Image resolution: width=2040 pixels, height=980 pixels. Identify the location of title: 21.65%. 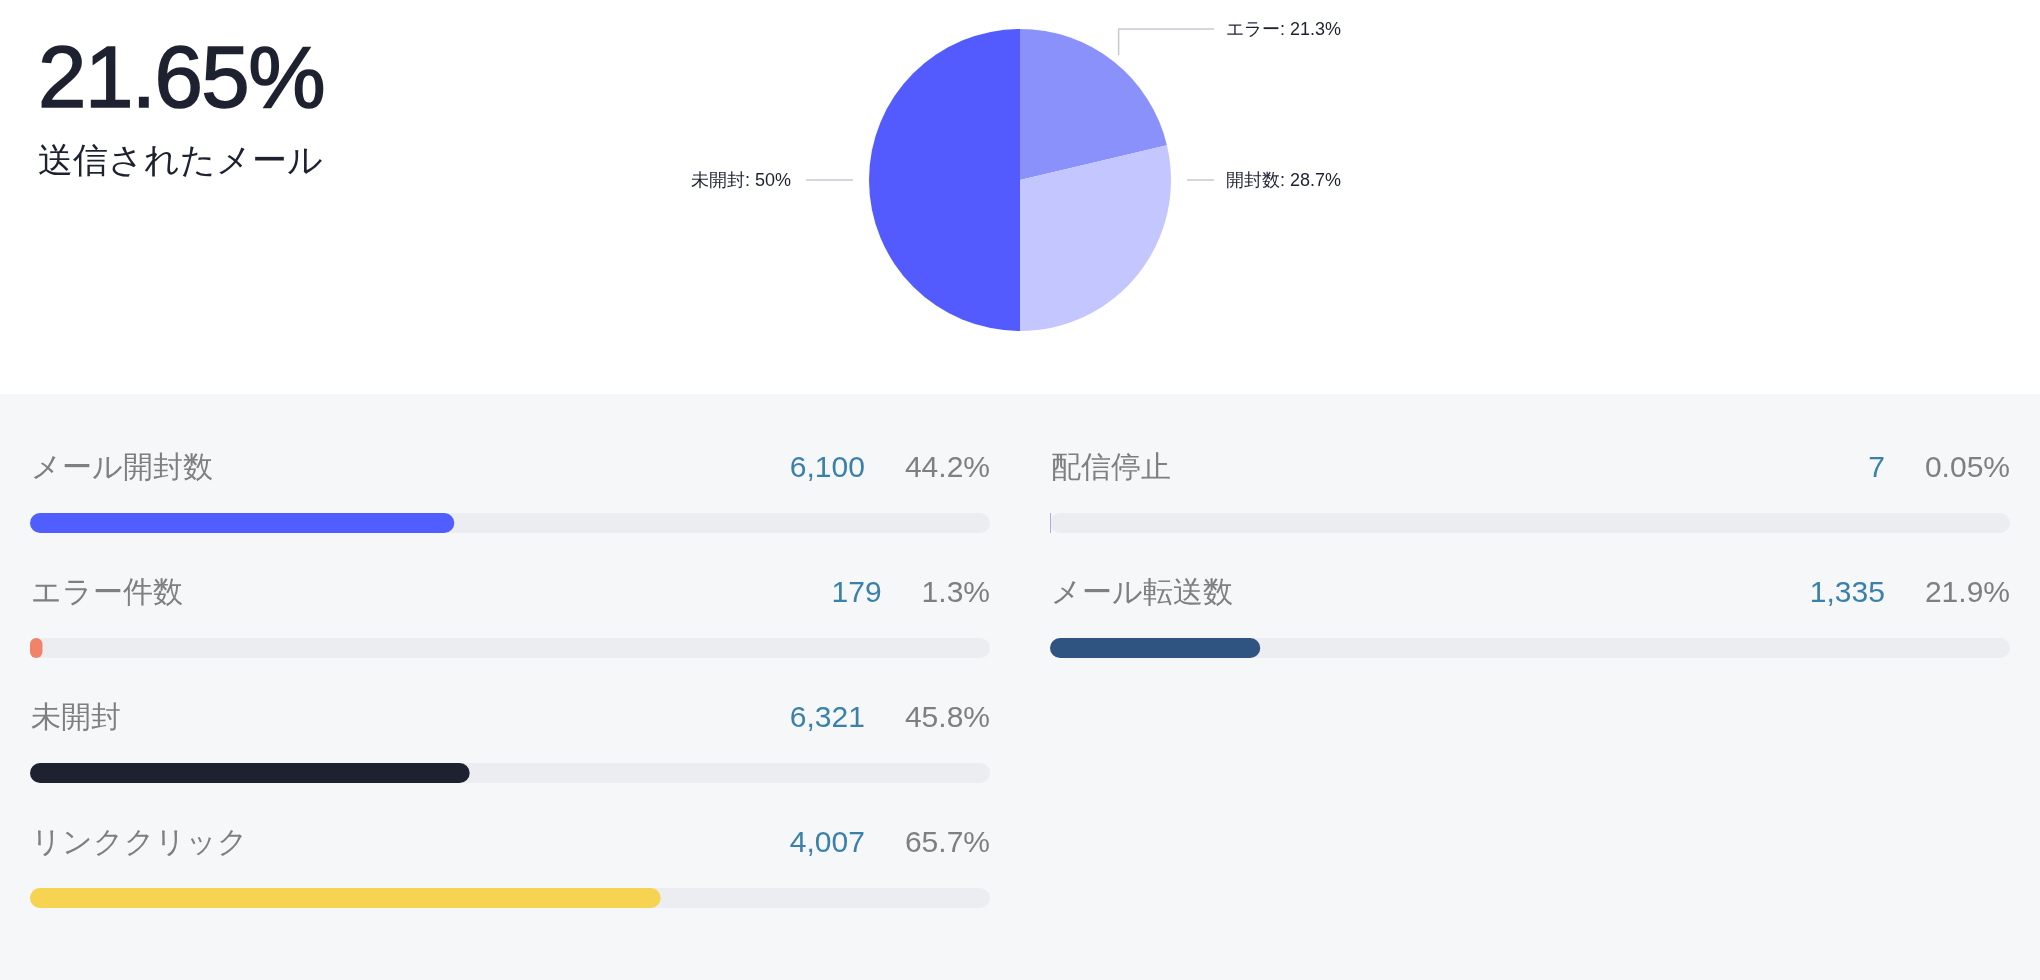
(181, 76).